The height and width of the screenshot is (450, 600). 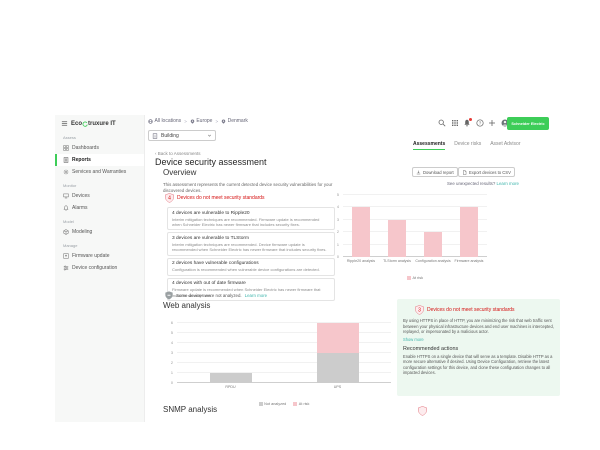 I want to click on gray-shield-icon, so click(x=169, y=295).